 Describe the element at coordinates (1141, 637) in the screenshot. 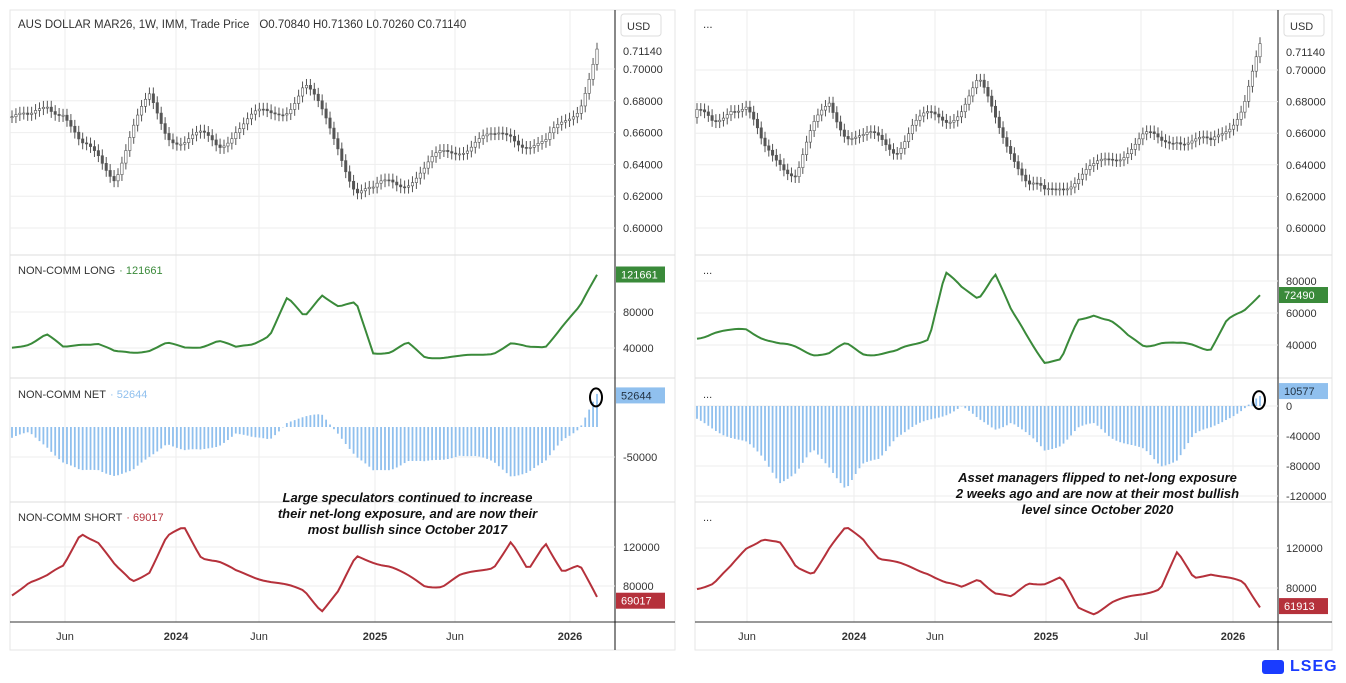

I see `x-tick-label: Jul` at that location.